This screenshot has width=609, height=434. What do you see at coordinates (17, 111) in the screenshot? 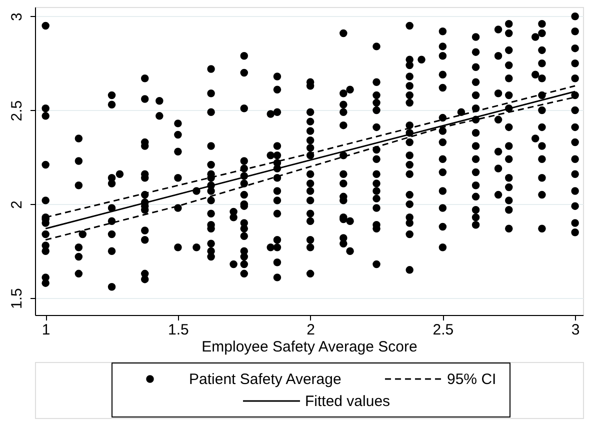
I see `y-tick-label: 2.5` at bounding box center [17, 111].